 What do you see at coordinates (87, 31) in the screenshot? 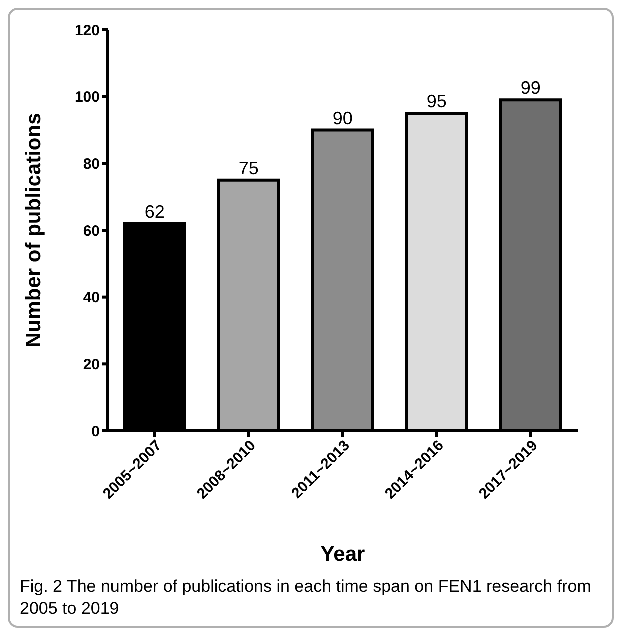
I see `y-tick-label: 120` at bounding box center [87, 31].